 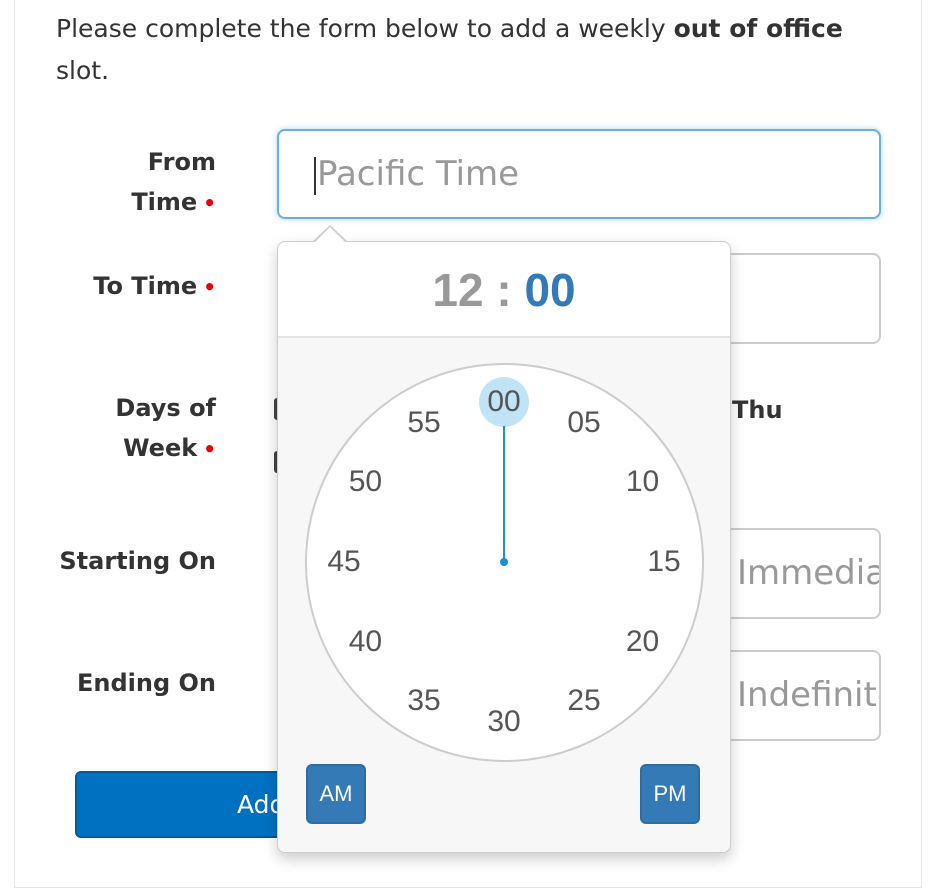 I want to click on selected-minute-highlight, so click(x=504, y=402).